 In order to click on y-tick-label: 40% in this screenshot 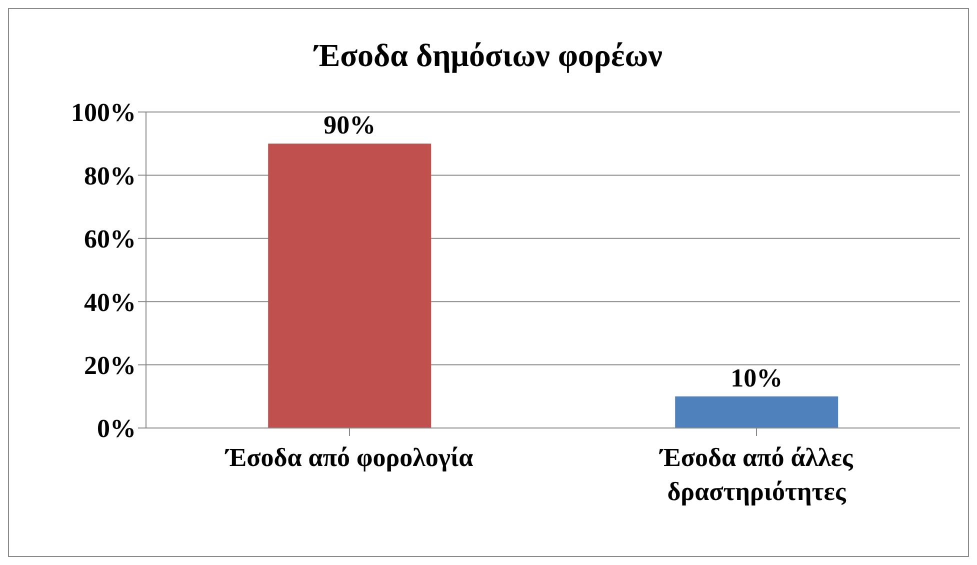, I will do `click(110, 302)`.